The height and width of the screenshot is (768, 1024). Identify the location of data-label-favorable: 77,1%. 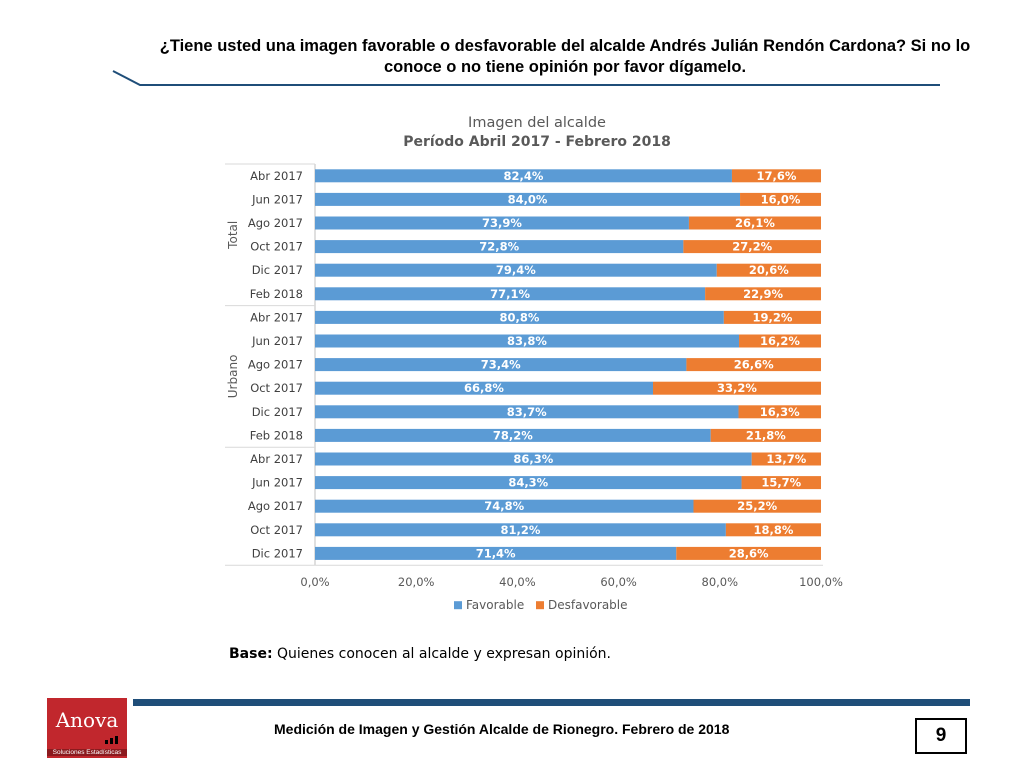
(510, 294).